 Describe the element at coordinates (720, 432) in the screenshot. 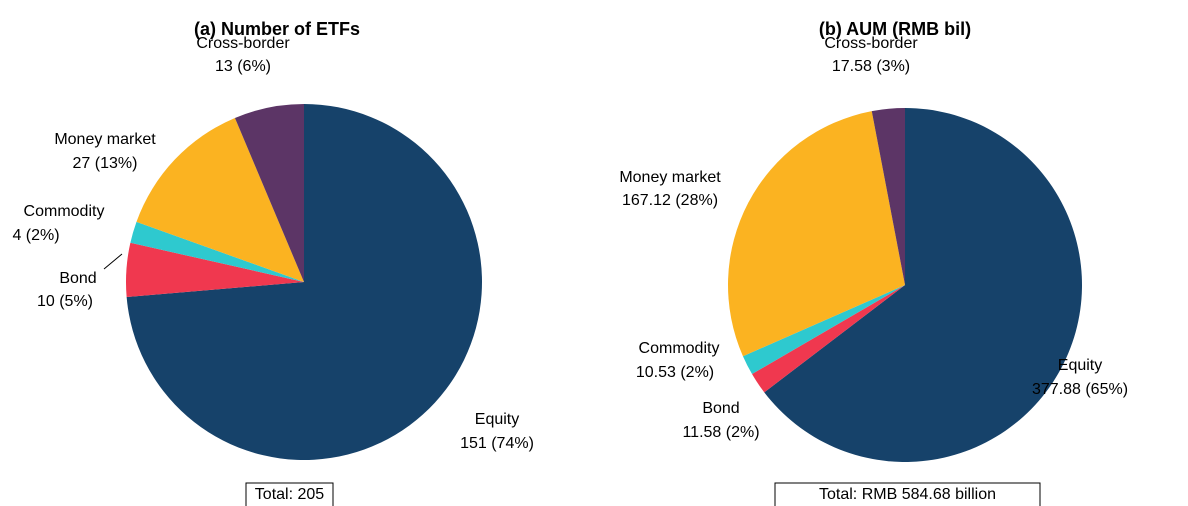

I see `slice-value-label: 11.58 (2%)` at that location.